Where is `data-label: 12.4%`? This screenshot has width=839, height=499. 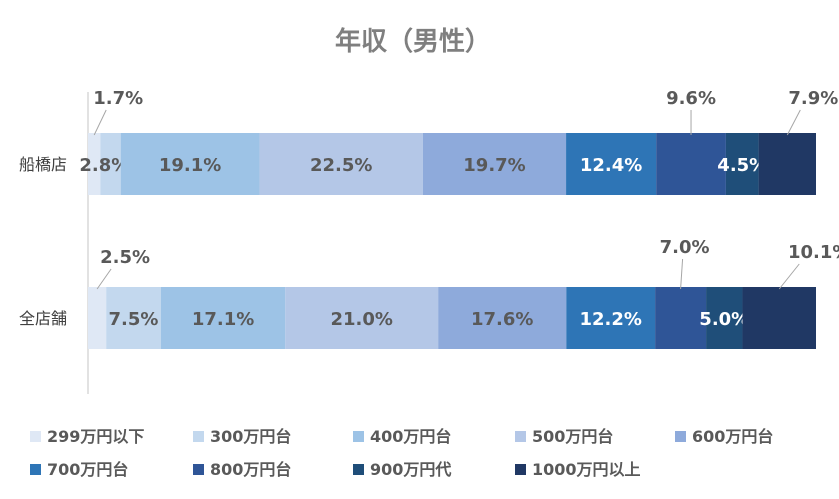 data-label: 12.4% is located at coordinates (611, 165).